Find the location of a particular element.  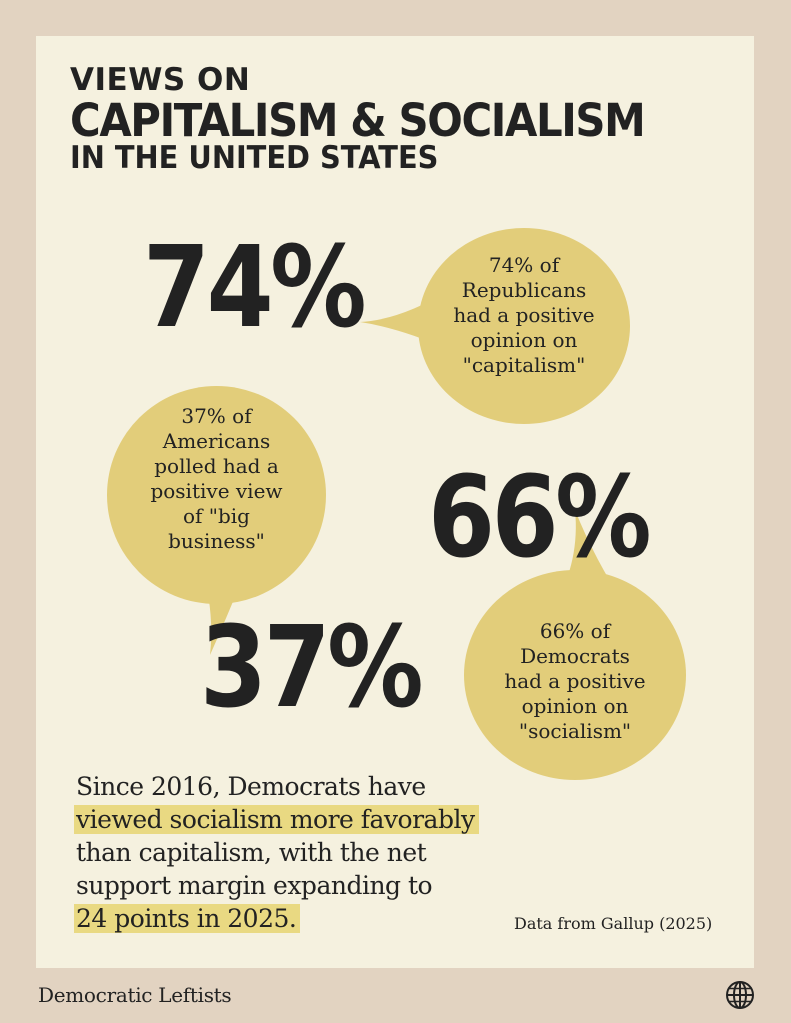

summary-line: support margin expanding to is located at coordinates (254, 885).